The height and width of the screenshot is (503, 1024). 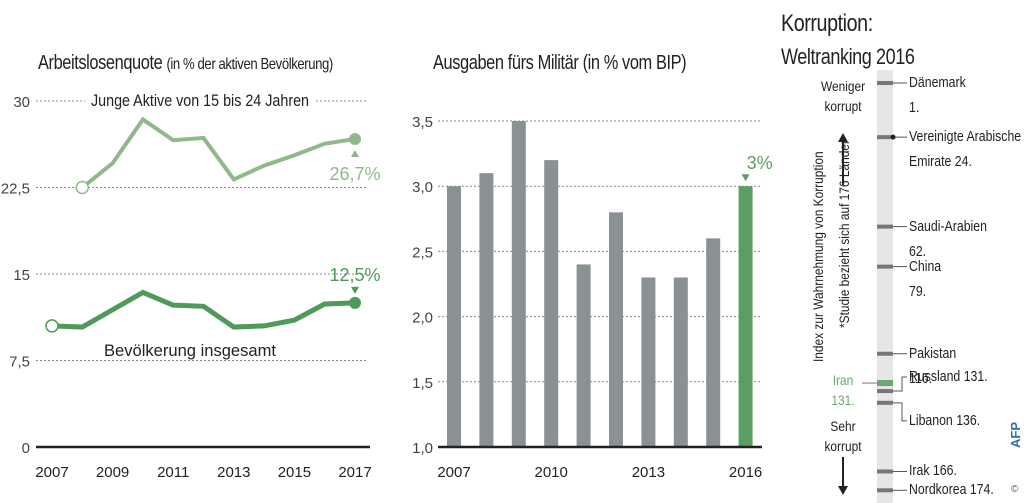 I want to click on y-tick-label: 0, so click(x=26, y=448).